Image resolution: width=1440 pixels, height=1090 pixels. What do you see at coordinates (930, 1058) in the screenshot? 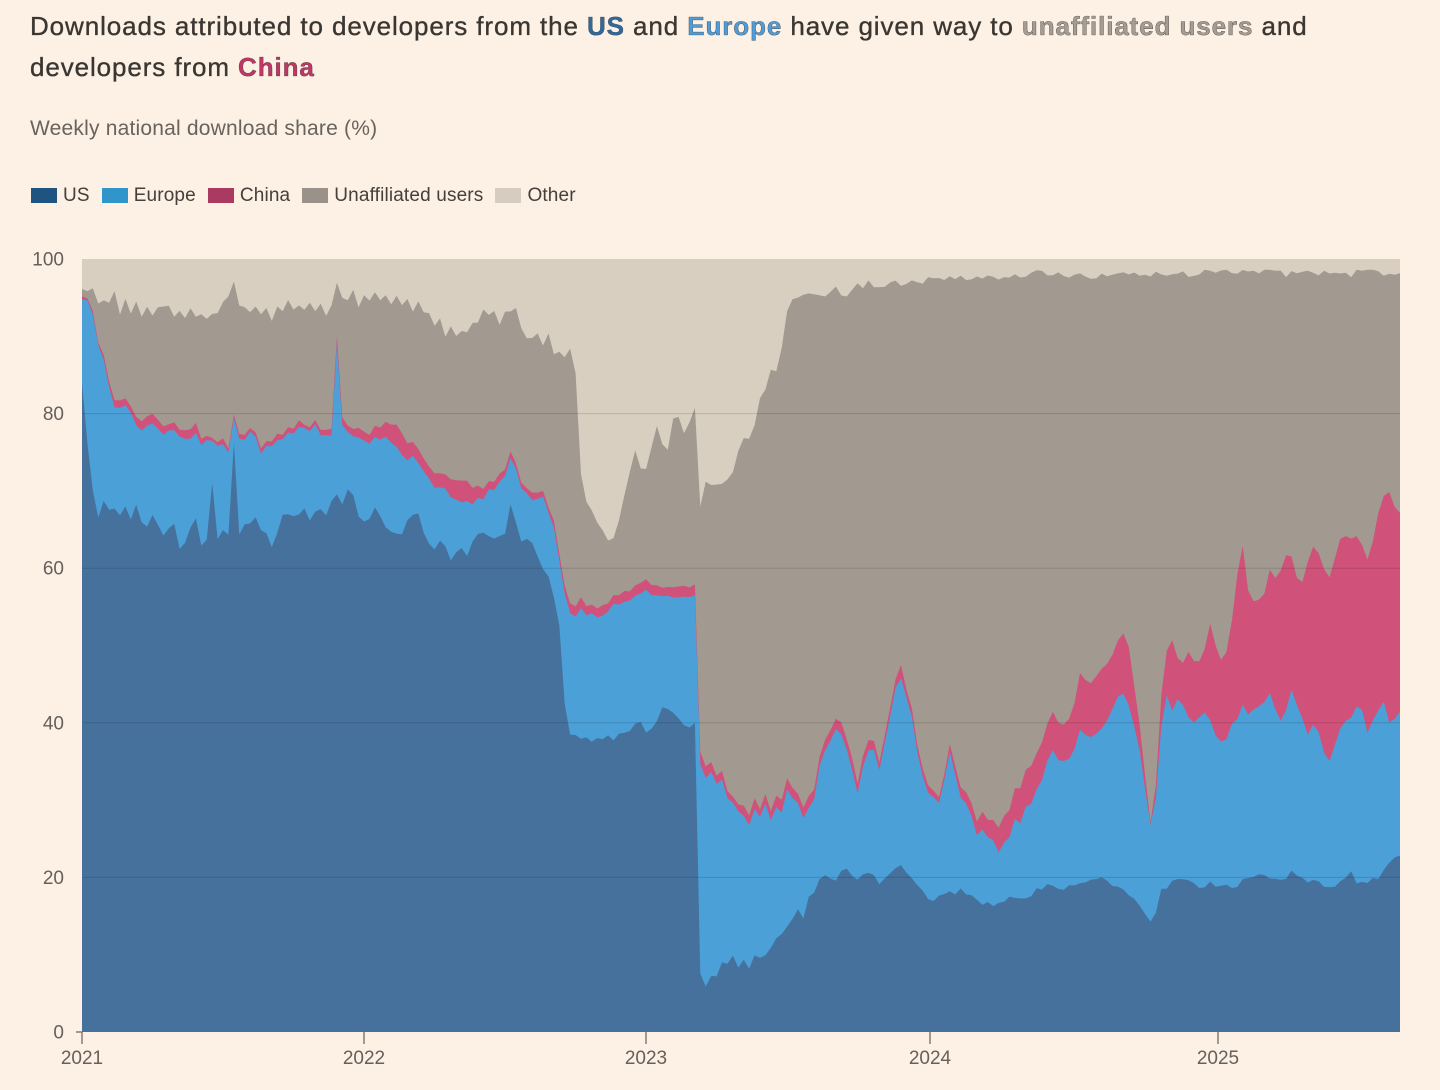
I see `svg-text: 2024` at bounding box center [930, 1058].